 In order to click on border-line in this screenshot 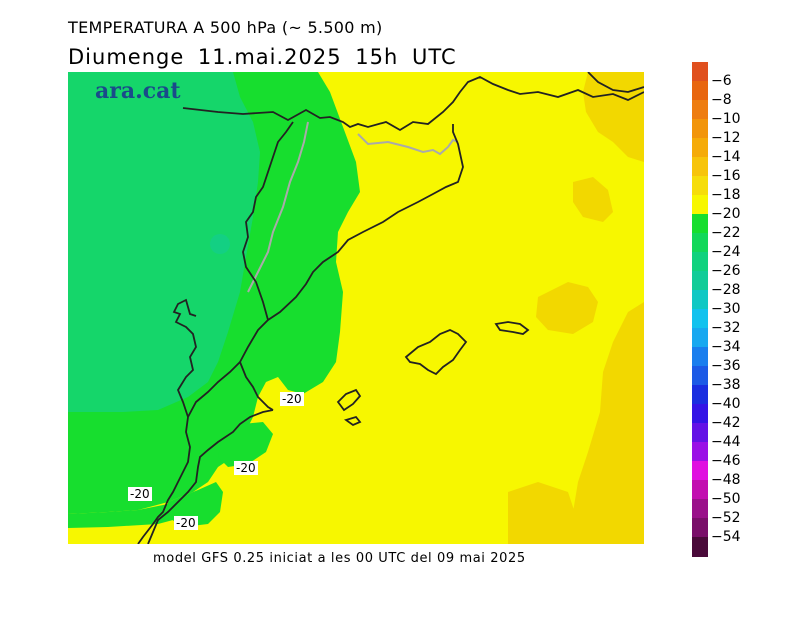, I will do `click(353, 207)`.